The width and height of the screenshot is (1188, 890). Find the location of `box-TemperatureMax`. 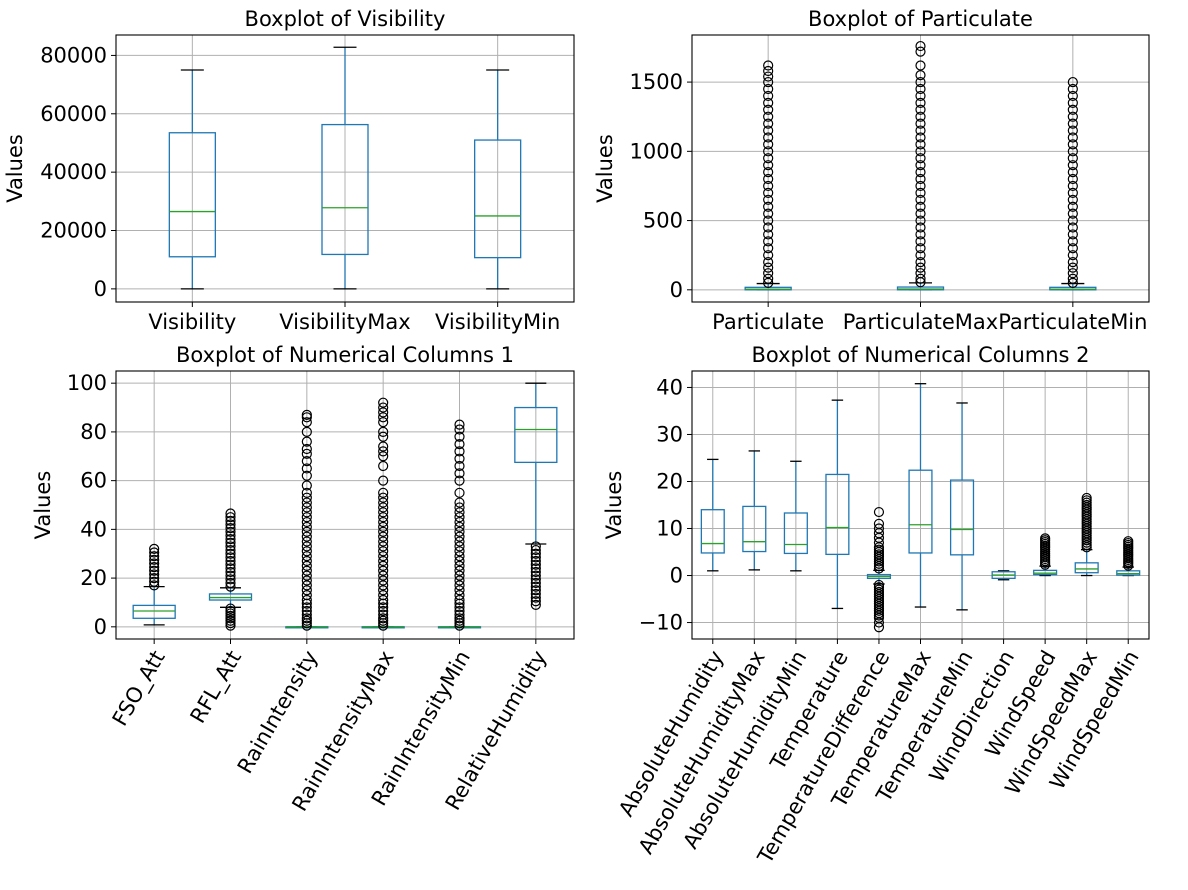

box-TemperatureMax is located at coordinates (920, 495).